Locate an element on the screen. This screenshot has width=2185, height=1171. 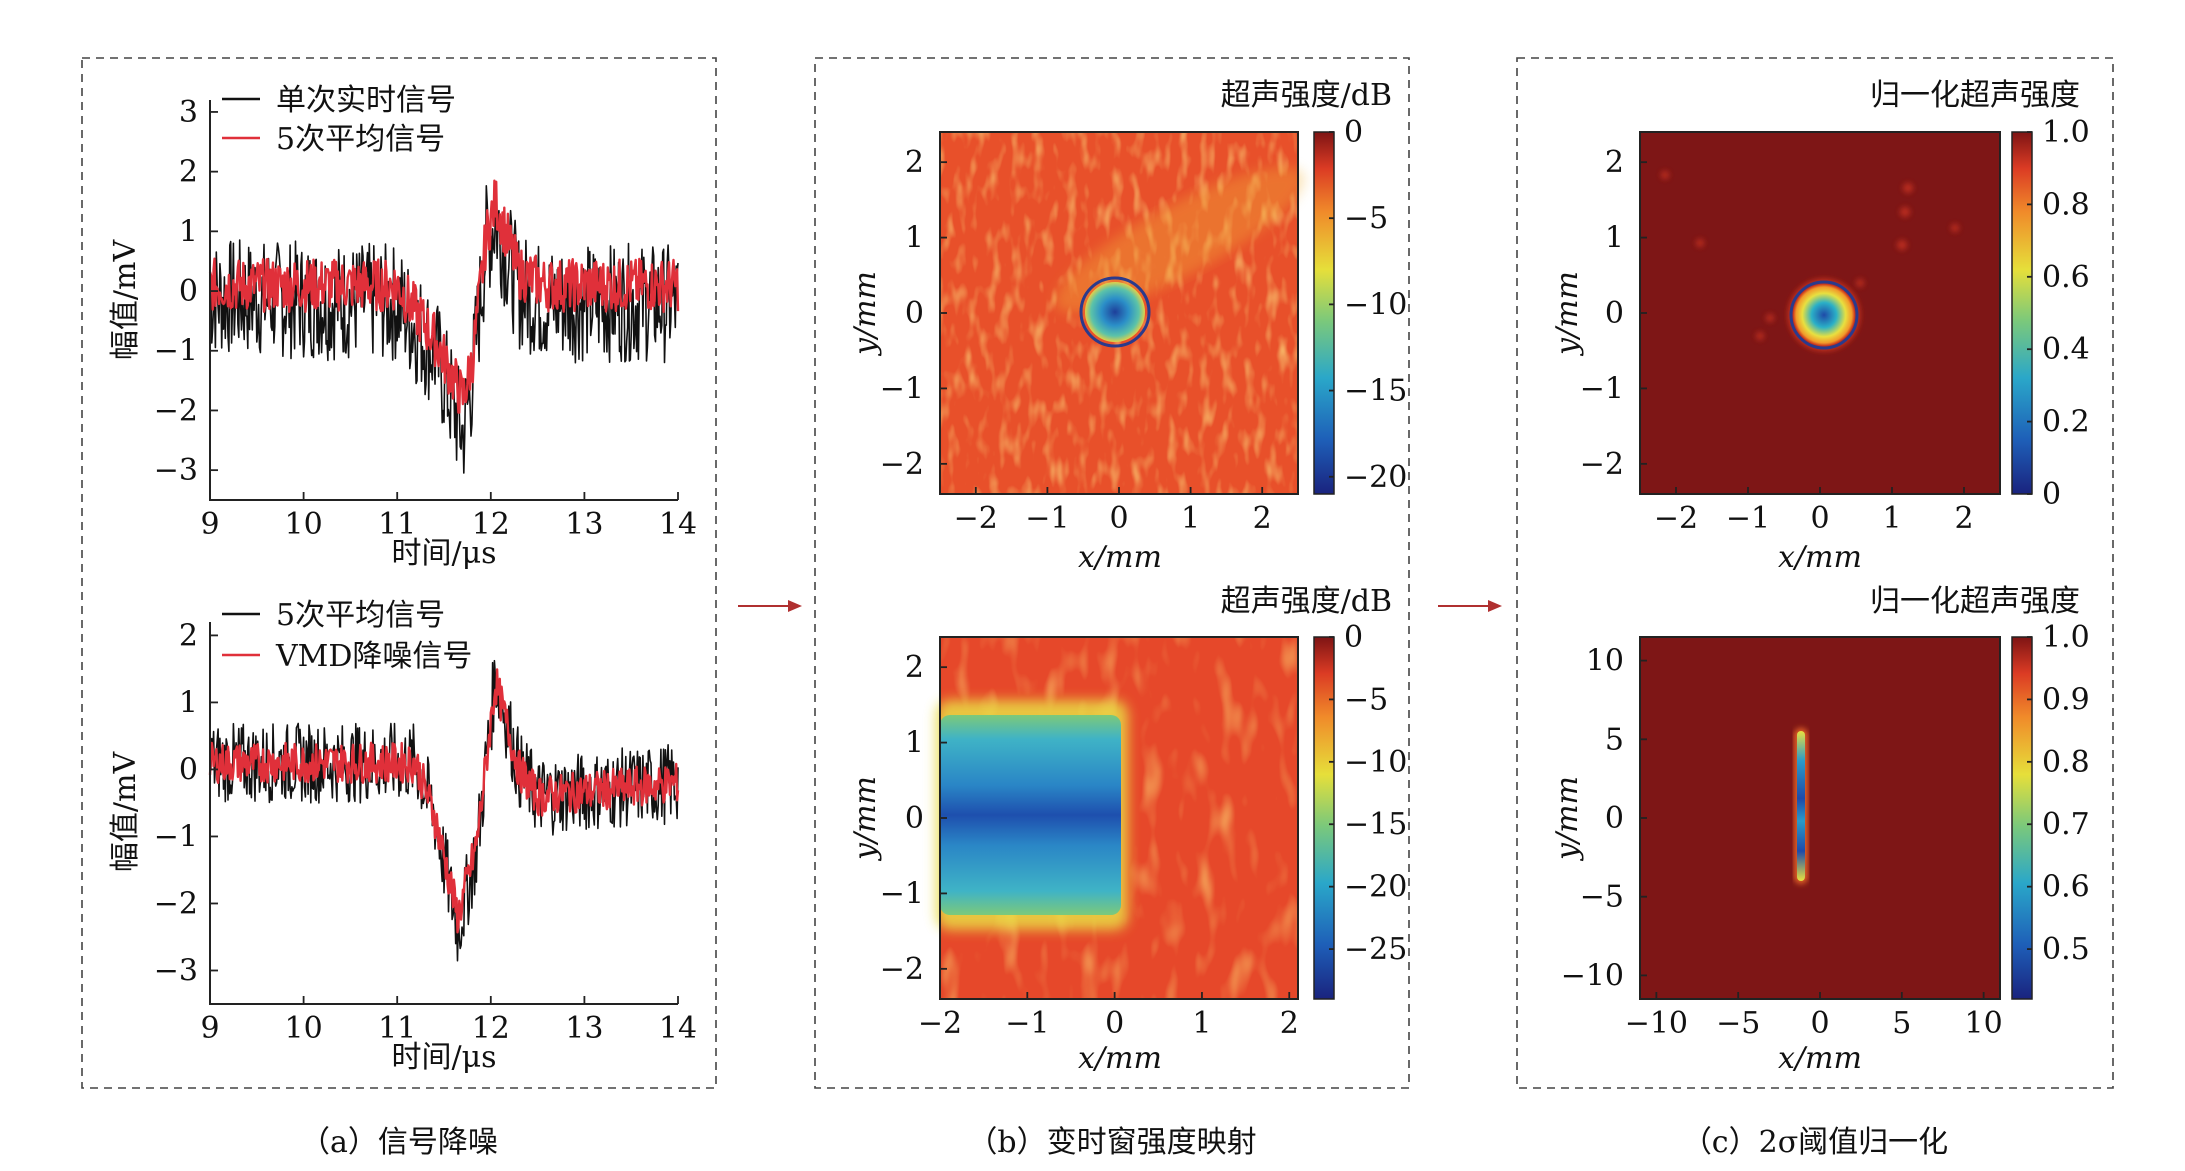
line-feature is located at coordinates (1801, 806).